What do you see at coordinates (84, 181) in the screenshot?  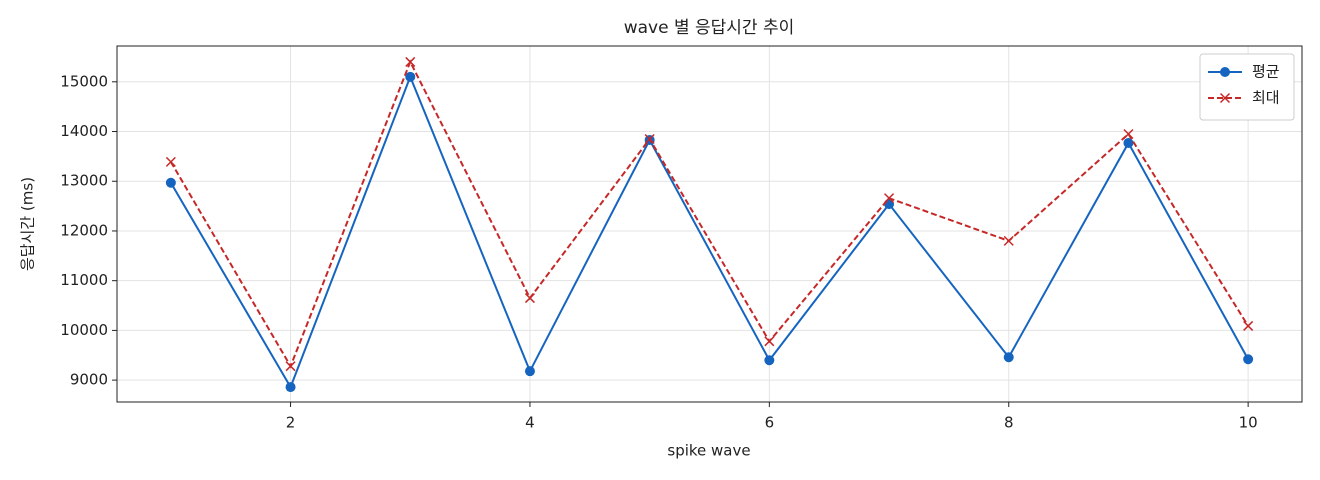 I see `y-tick-label: 13000` at bounding box center [84, 181].